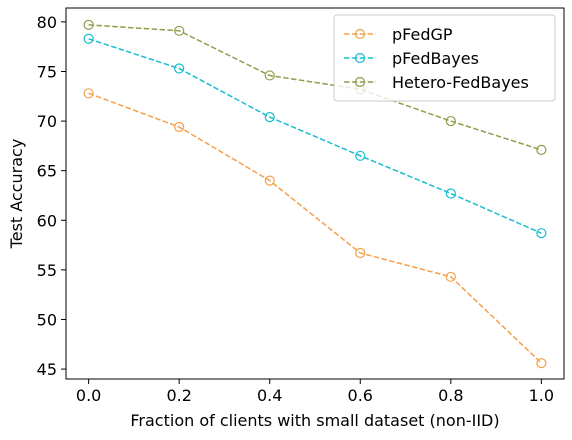 This screenshot has width=572, height=440. I want to click on legend-box, so click(444, 58).